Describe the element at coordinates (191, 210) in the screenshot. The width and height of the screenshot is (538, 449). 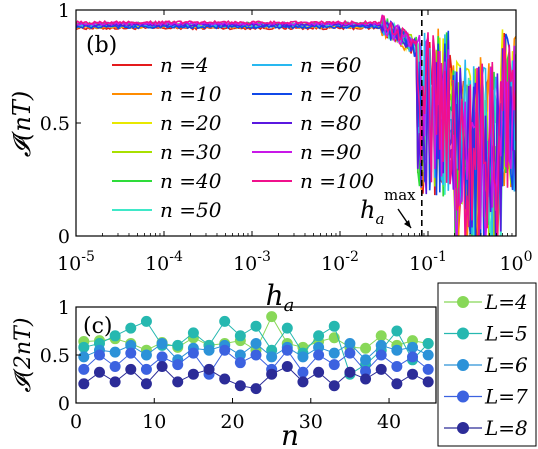
I see `legend-label: n =50` at that location.